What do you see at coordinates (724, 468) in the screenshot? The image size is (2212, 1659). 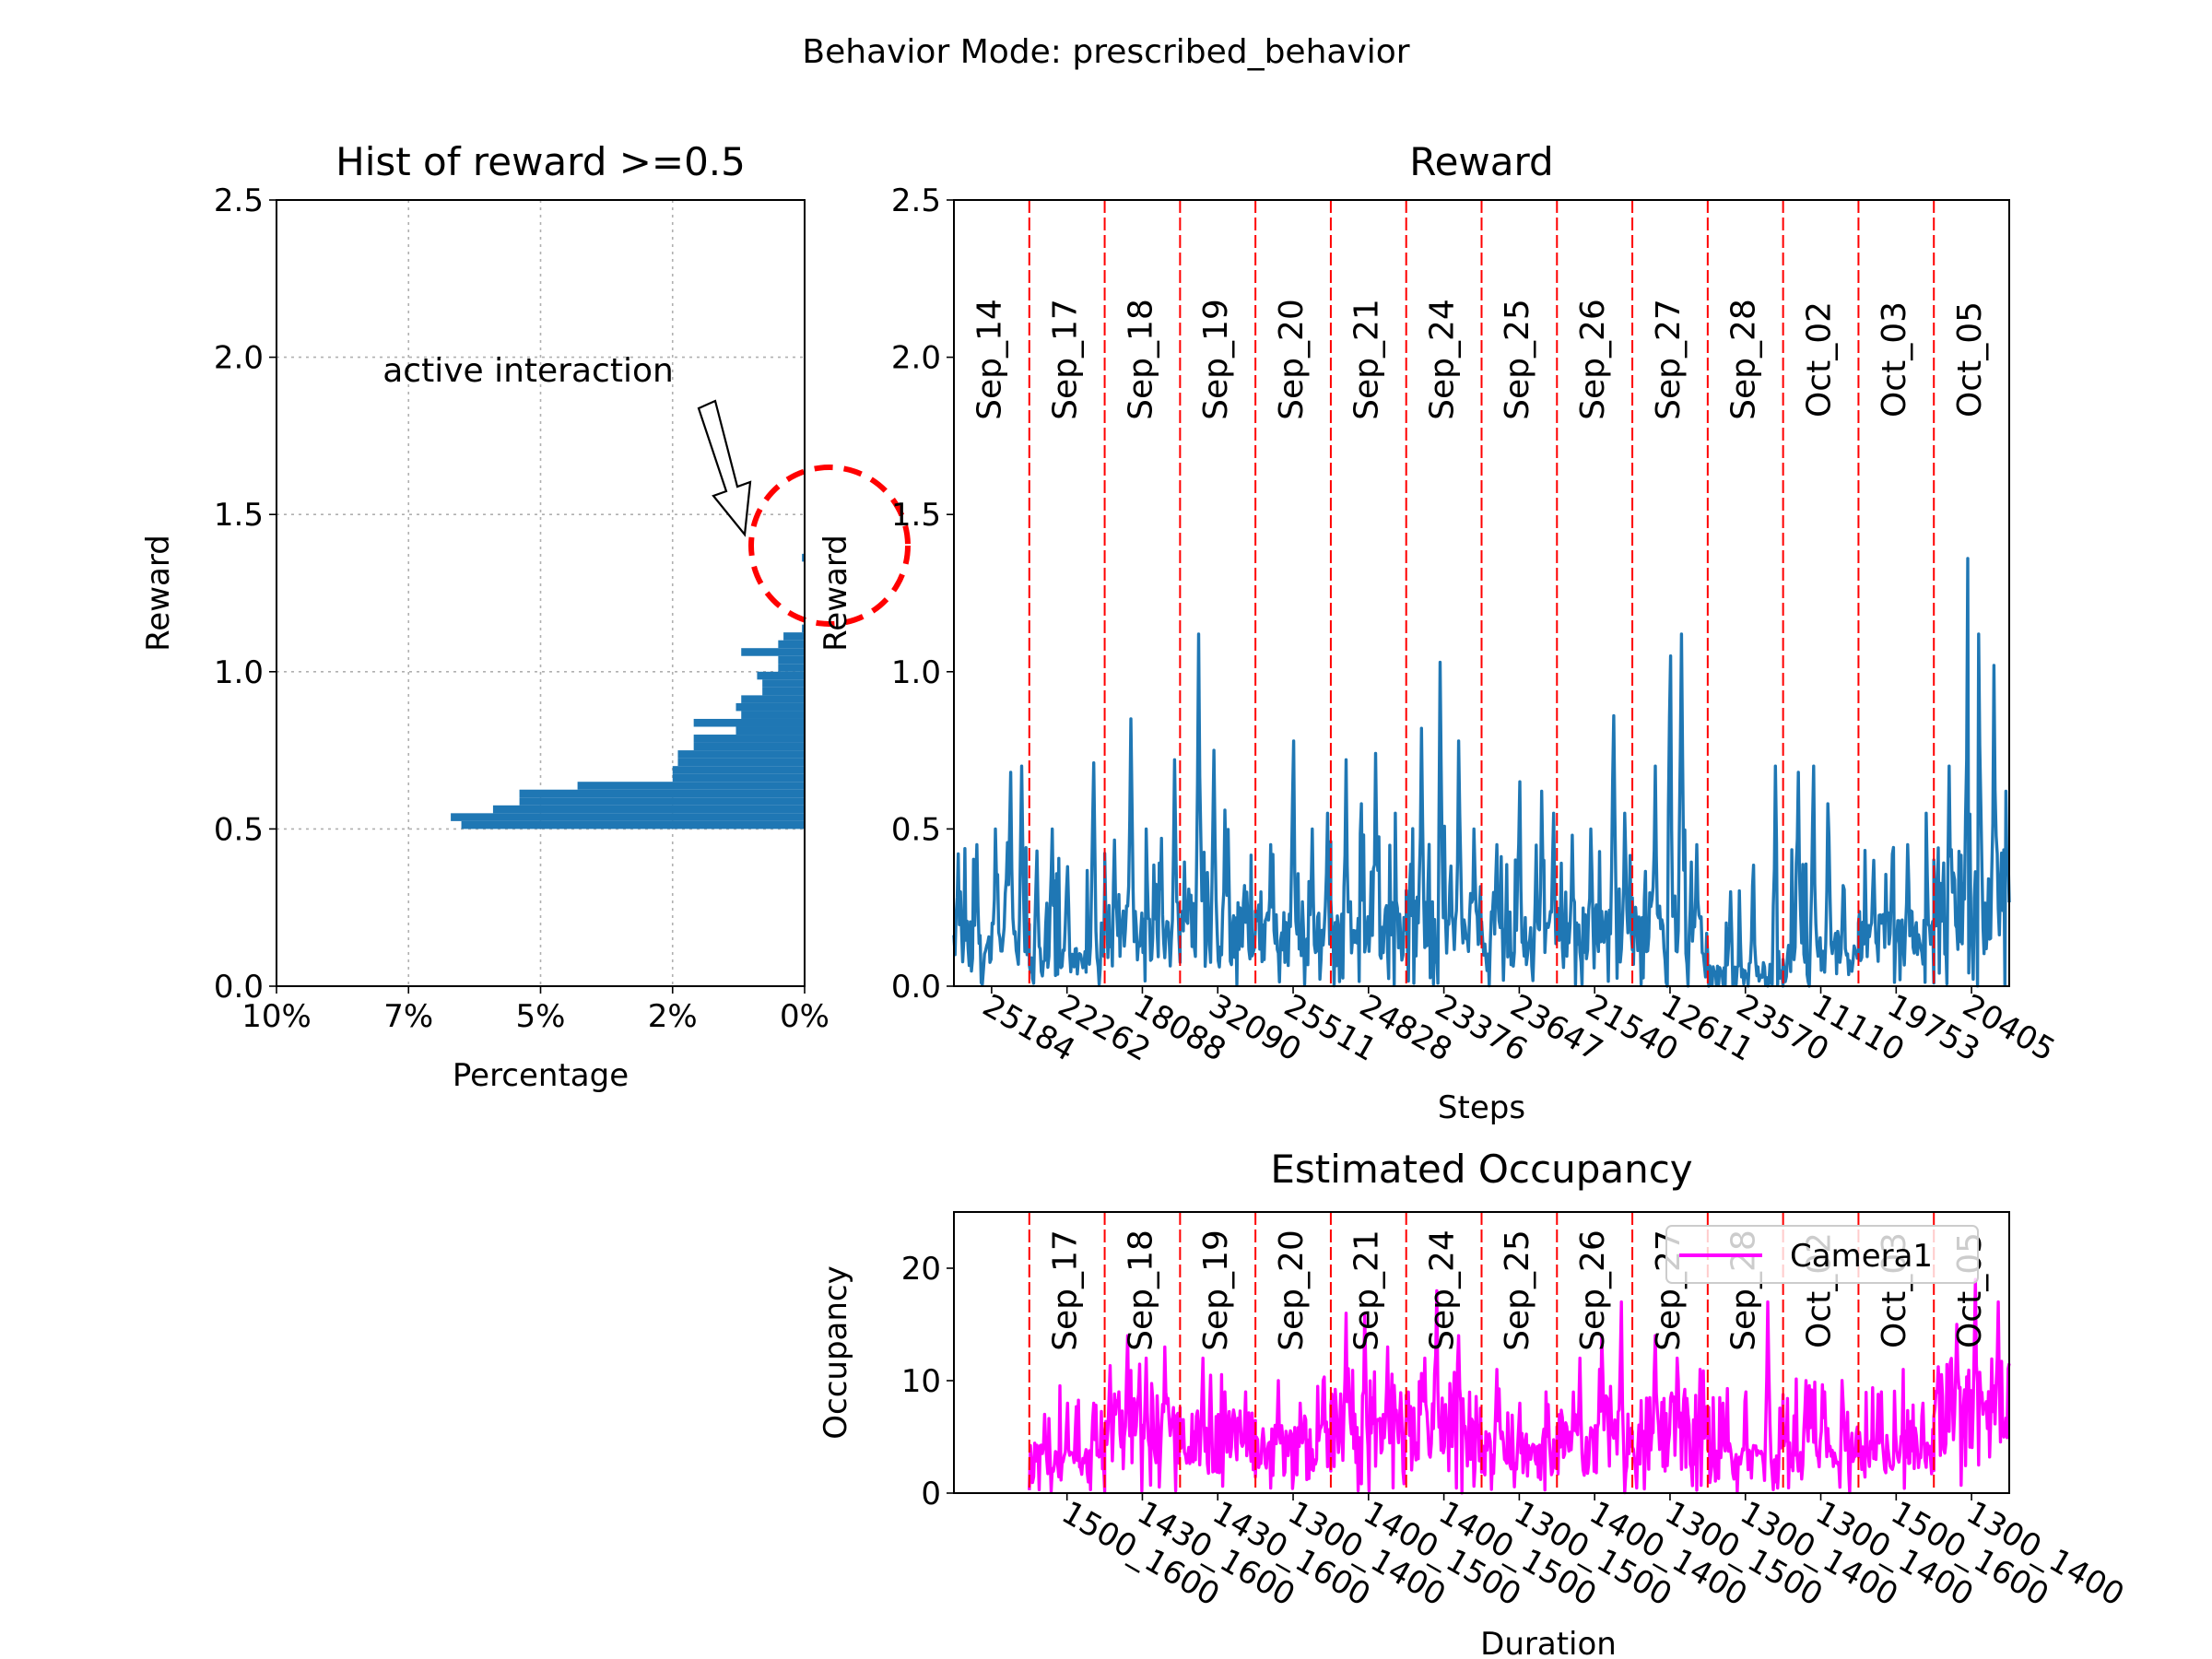 I see `annotation-arrow` at bounding box center [724, 468].